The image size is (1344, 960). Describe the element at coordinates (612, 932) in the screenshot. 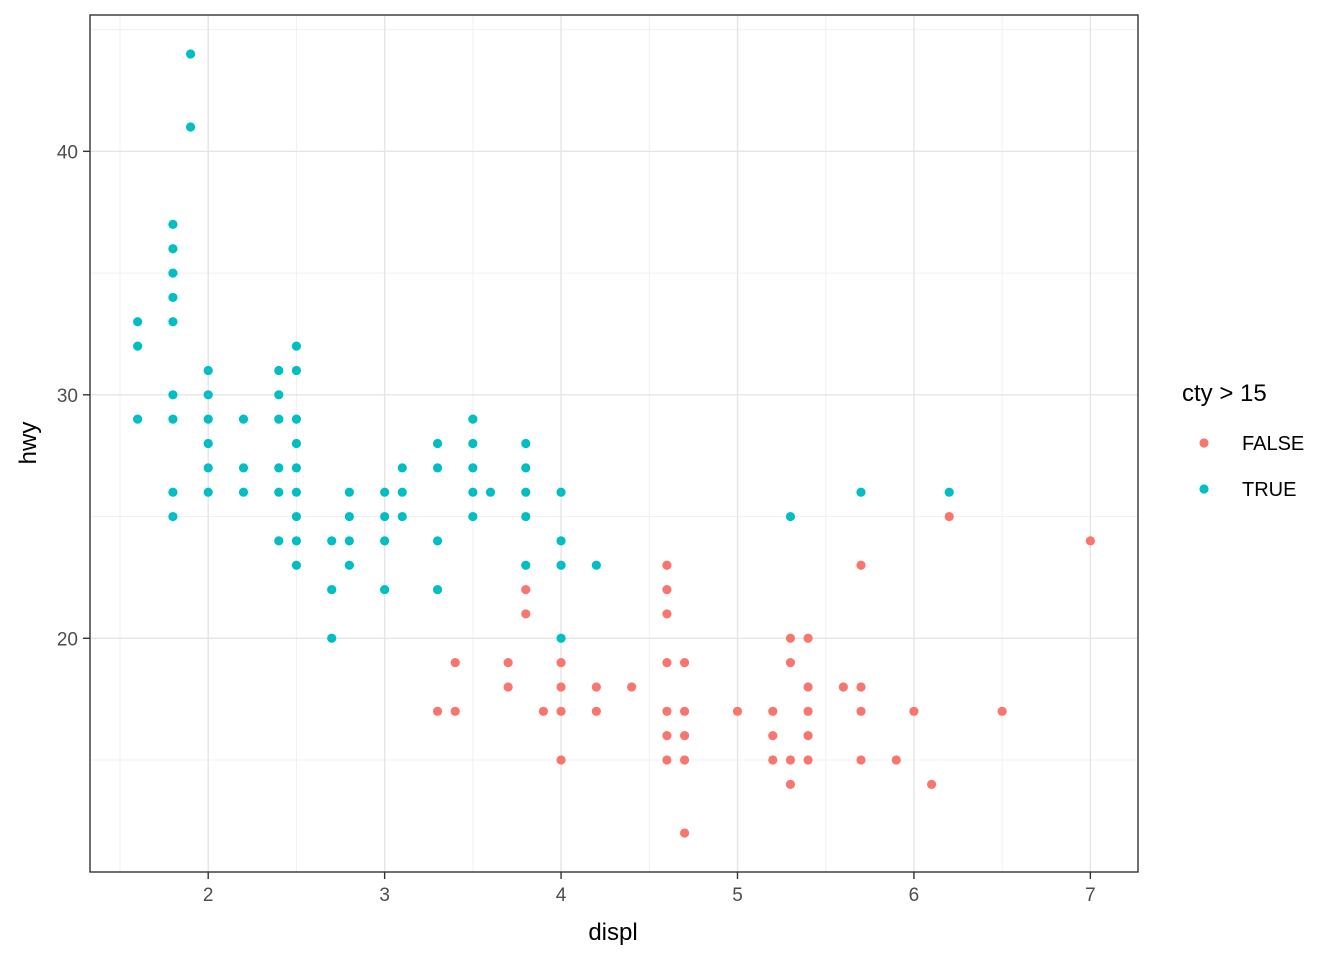

I see `x-axis-title: displ` at that location.